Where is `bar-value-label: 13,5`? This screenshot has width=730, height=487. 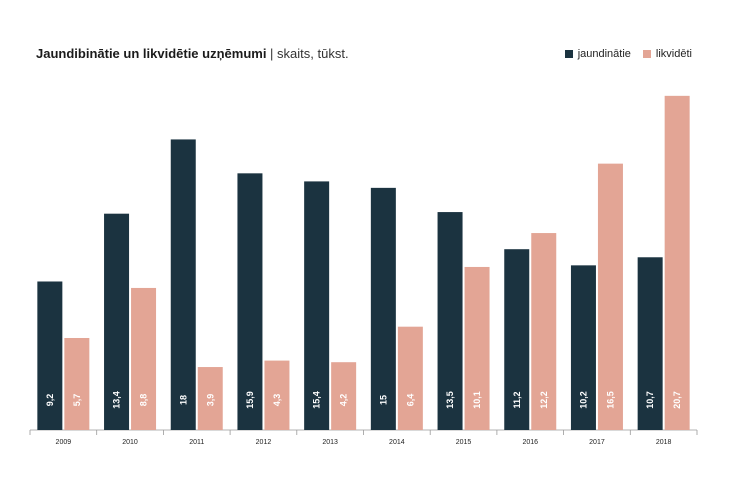 bar-value-label: 13,5 is located at coordinates (450, 400).